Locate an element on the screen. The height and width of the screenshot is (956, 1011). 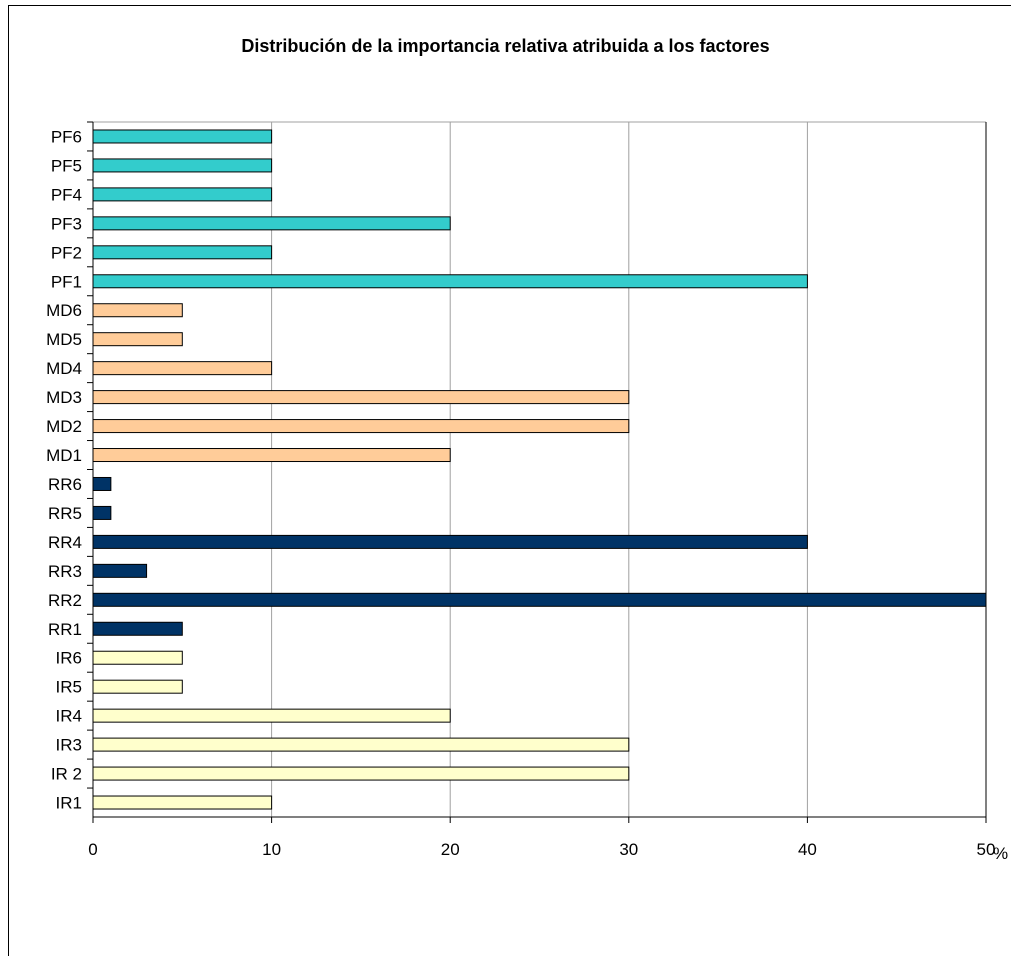
category-label: PF2 is located at coordinates (66, 252).